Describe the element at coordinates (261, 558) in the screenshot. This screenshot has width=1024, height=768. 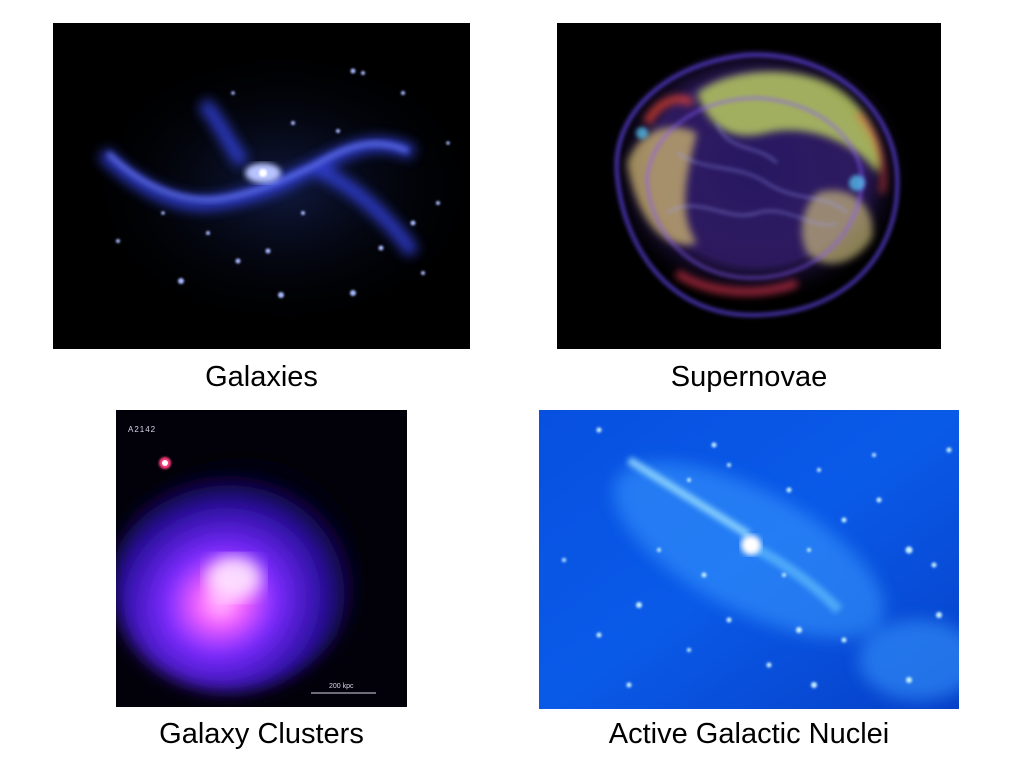
I see `galaxy-clusters-image: A2142 200 kpc` at that location.